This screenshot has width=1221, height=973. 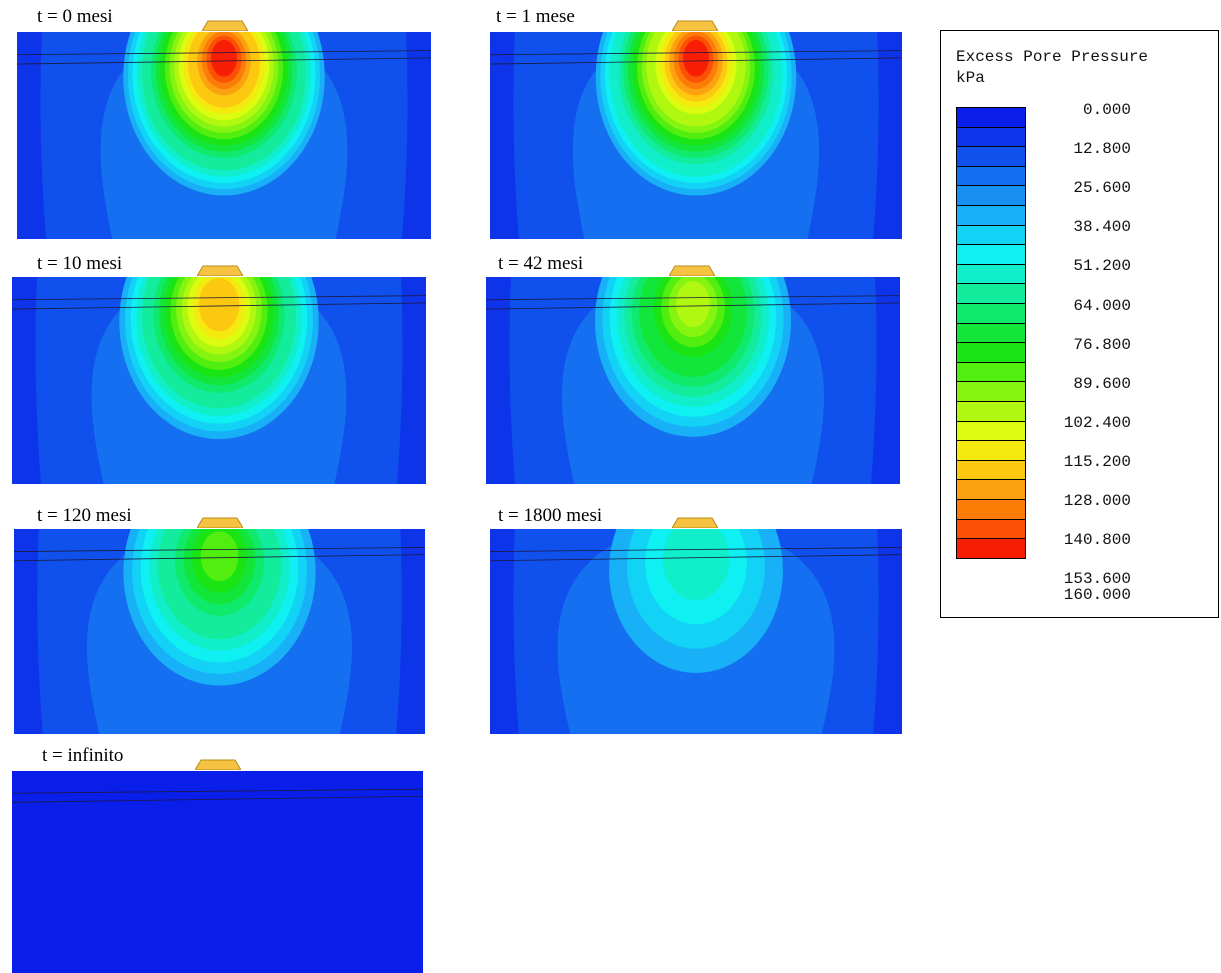 What do you see at coordinates (1097, 422) in the screenshot?
I see `legend-label: 102.400` at bounding box center [1097, 422].